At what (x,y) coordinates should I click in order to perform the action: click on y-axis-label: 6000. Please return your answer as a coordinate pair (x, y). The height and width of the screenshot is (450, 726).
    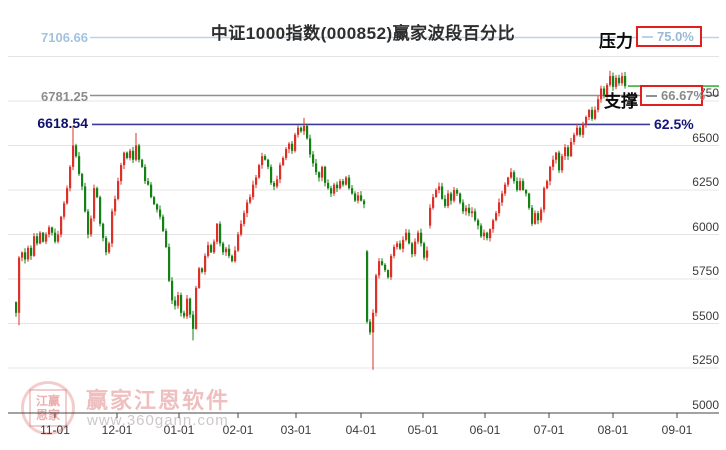
    Looking at the image, I should click on (705, 226).